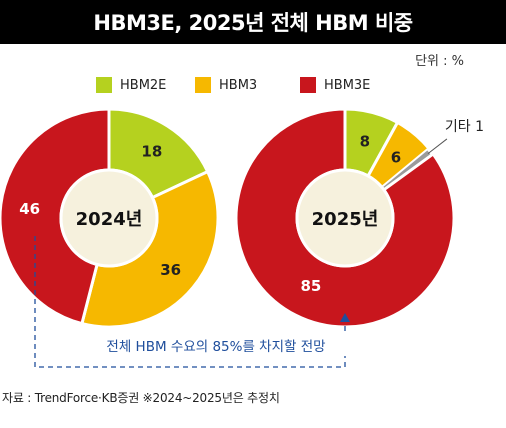 The height and width of the screenshot is (428, 506). What do you see at coordinates (141, 398) in the screenshot?
I see `source-note: 자료 : TrendForce·KB증권 ※2024~2025년은 추정치` at bounding box center [141, 398].